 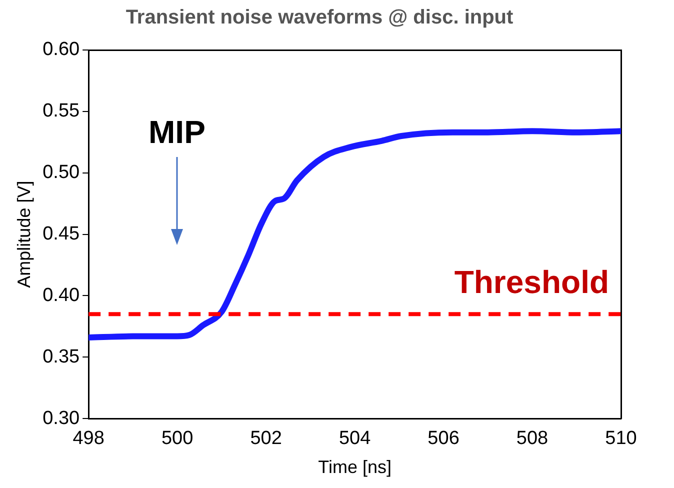 I want to click on y-tick-label: 0.40, so click(x=61, y=295).